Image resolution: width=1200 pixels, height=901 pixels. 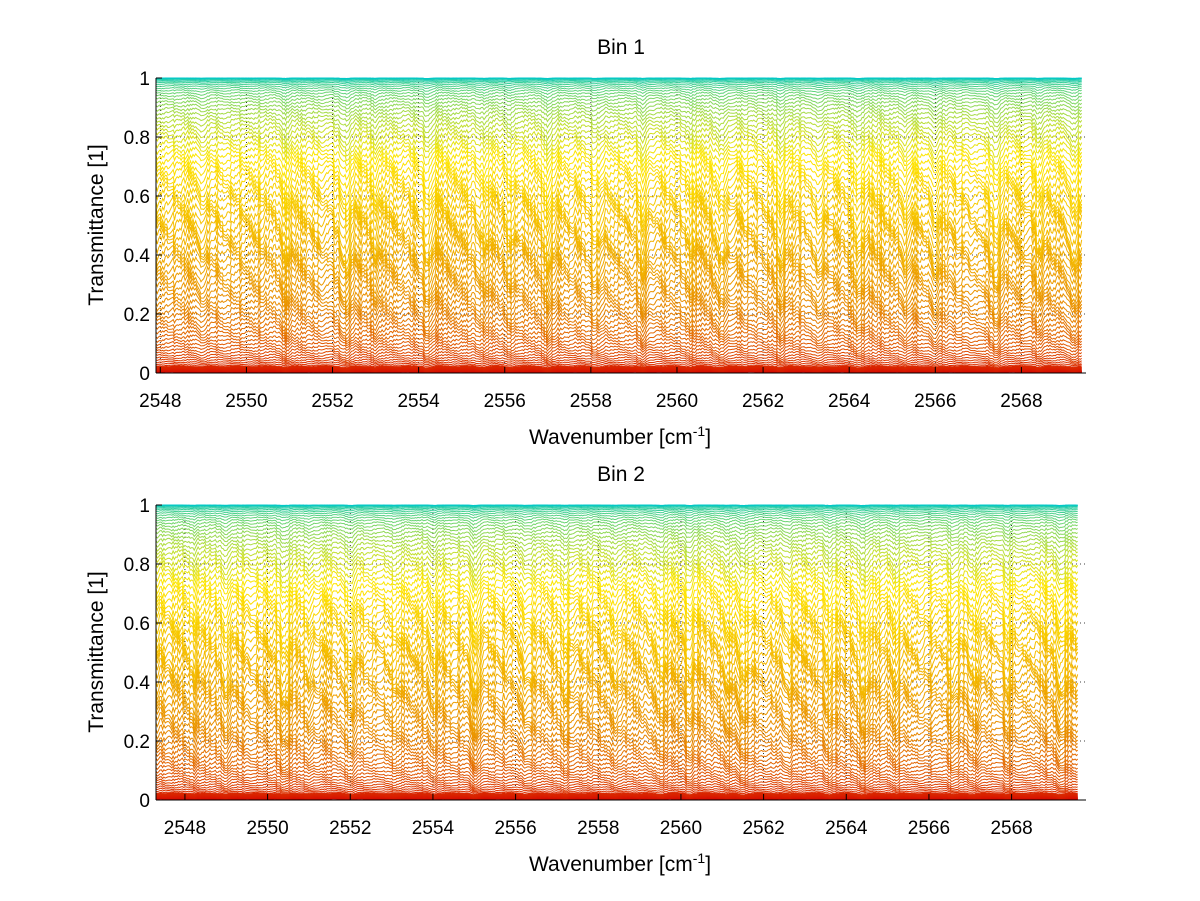 What do you see at coordinates (137, 683) in the screenshot?
I see `y-tick-label: 0.4` at bounding box center [137, 683].